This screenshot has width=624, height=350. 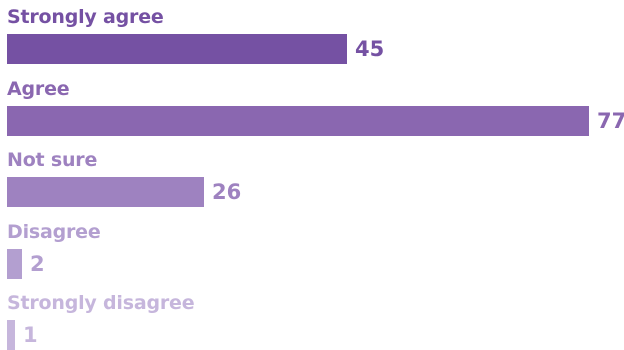 I want to click on category-label: Strongly disagree, so click(x=101, y=303).